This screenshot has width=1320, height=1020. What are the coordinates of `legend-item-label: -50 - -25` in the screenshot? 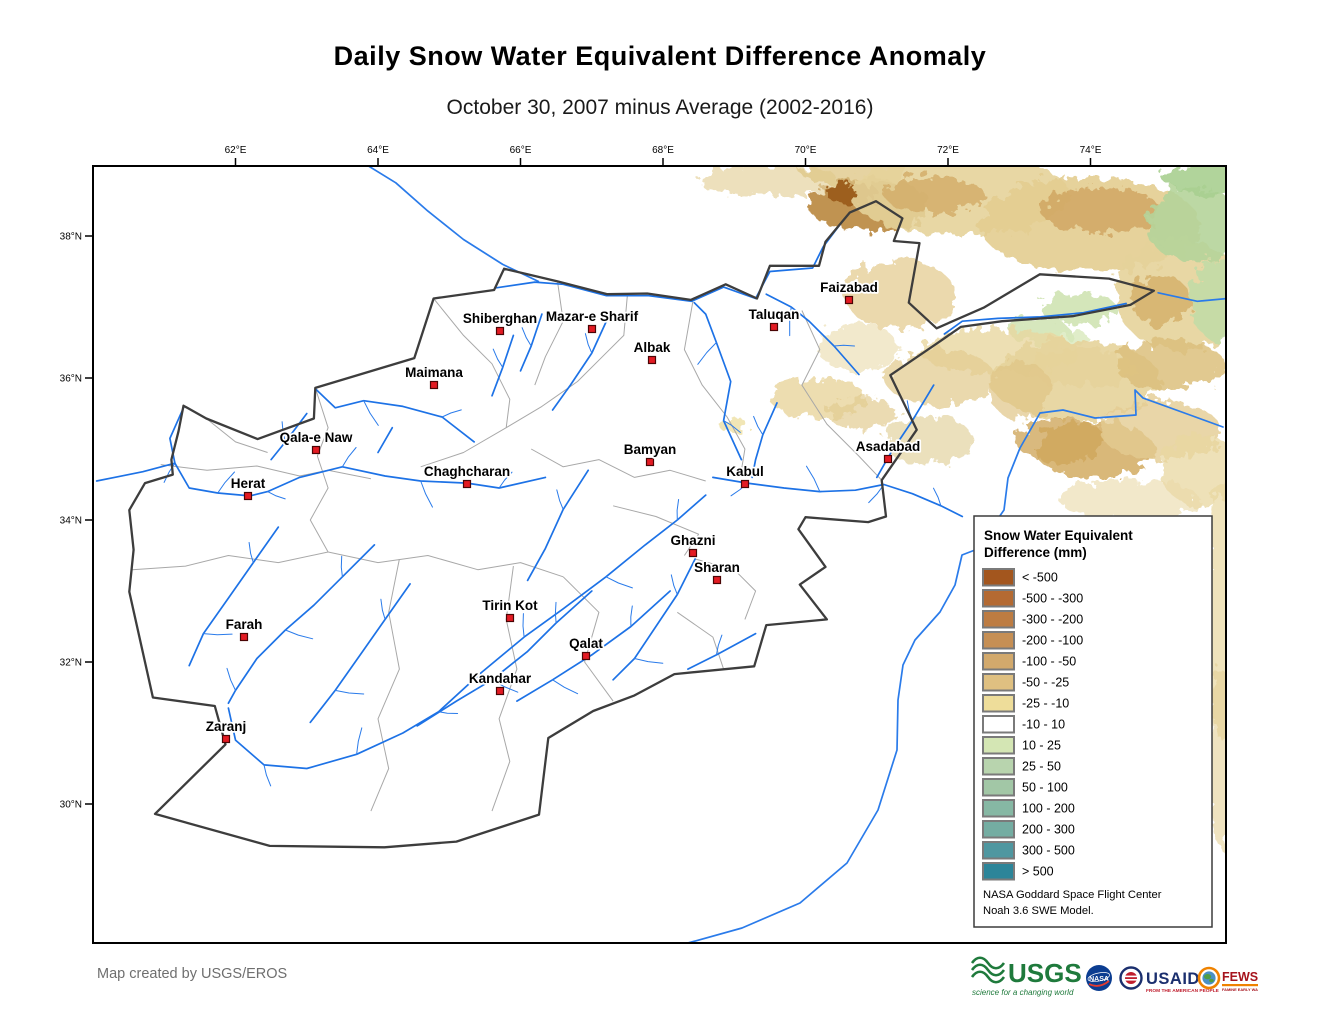 It's located at (1045, 683).